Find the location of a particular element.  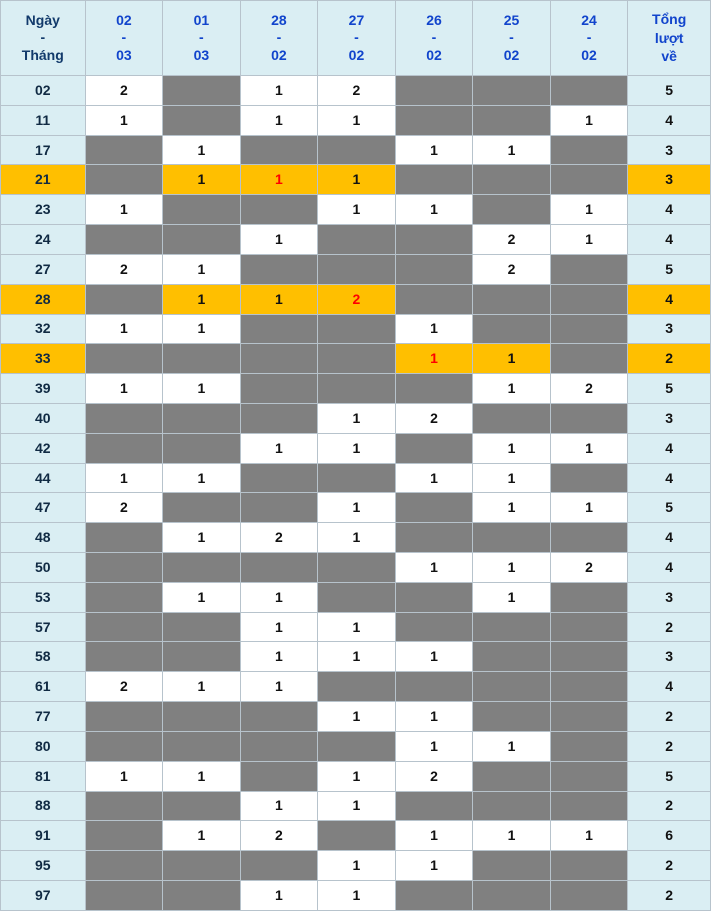

header-day-4: 26 - 02 is located at coordinates (434, 38).